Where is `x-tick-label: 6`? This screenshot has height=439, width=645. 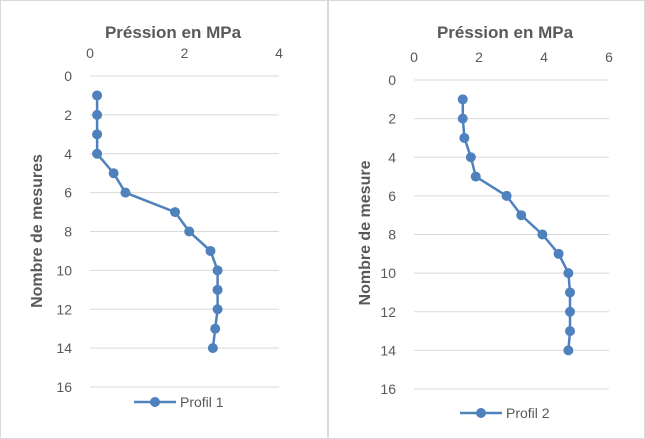 x-tick-label: 6 is located at coordinates (609, 57).